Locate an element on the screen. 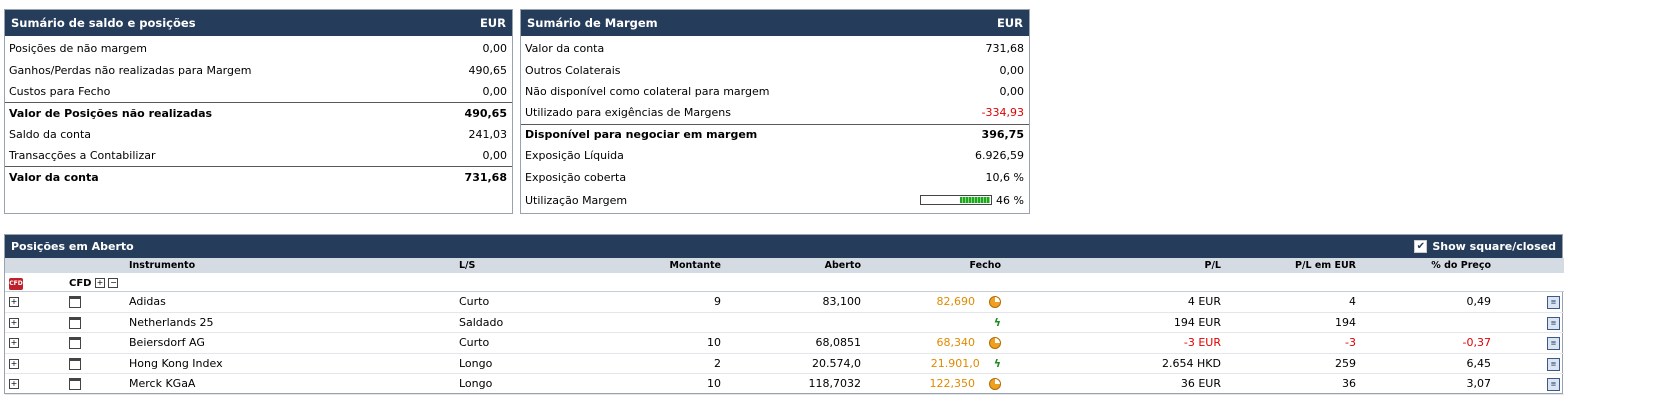 This screenshot has height=417, width=1654. amount-cell is located at coordinates (650, 322).